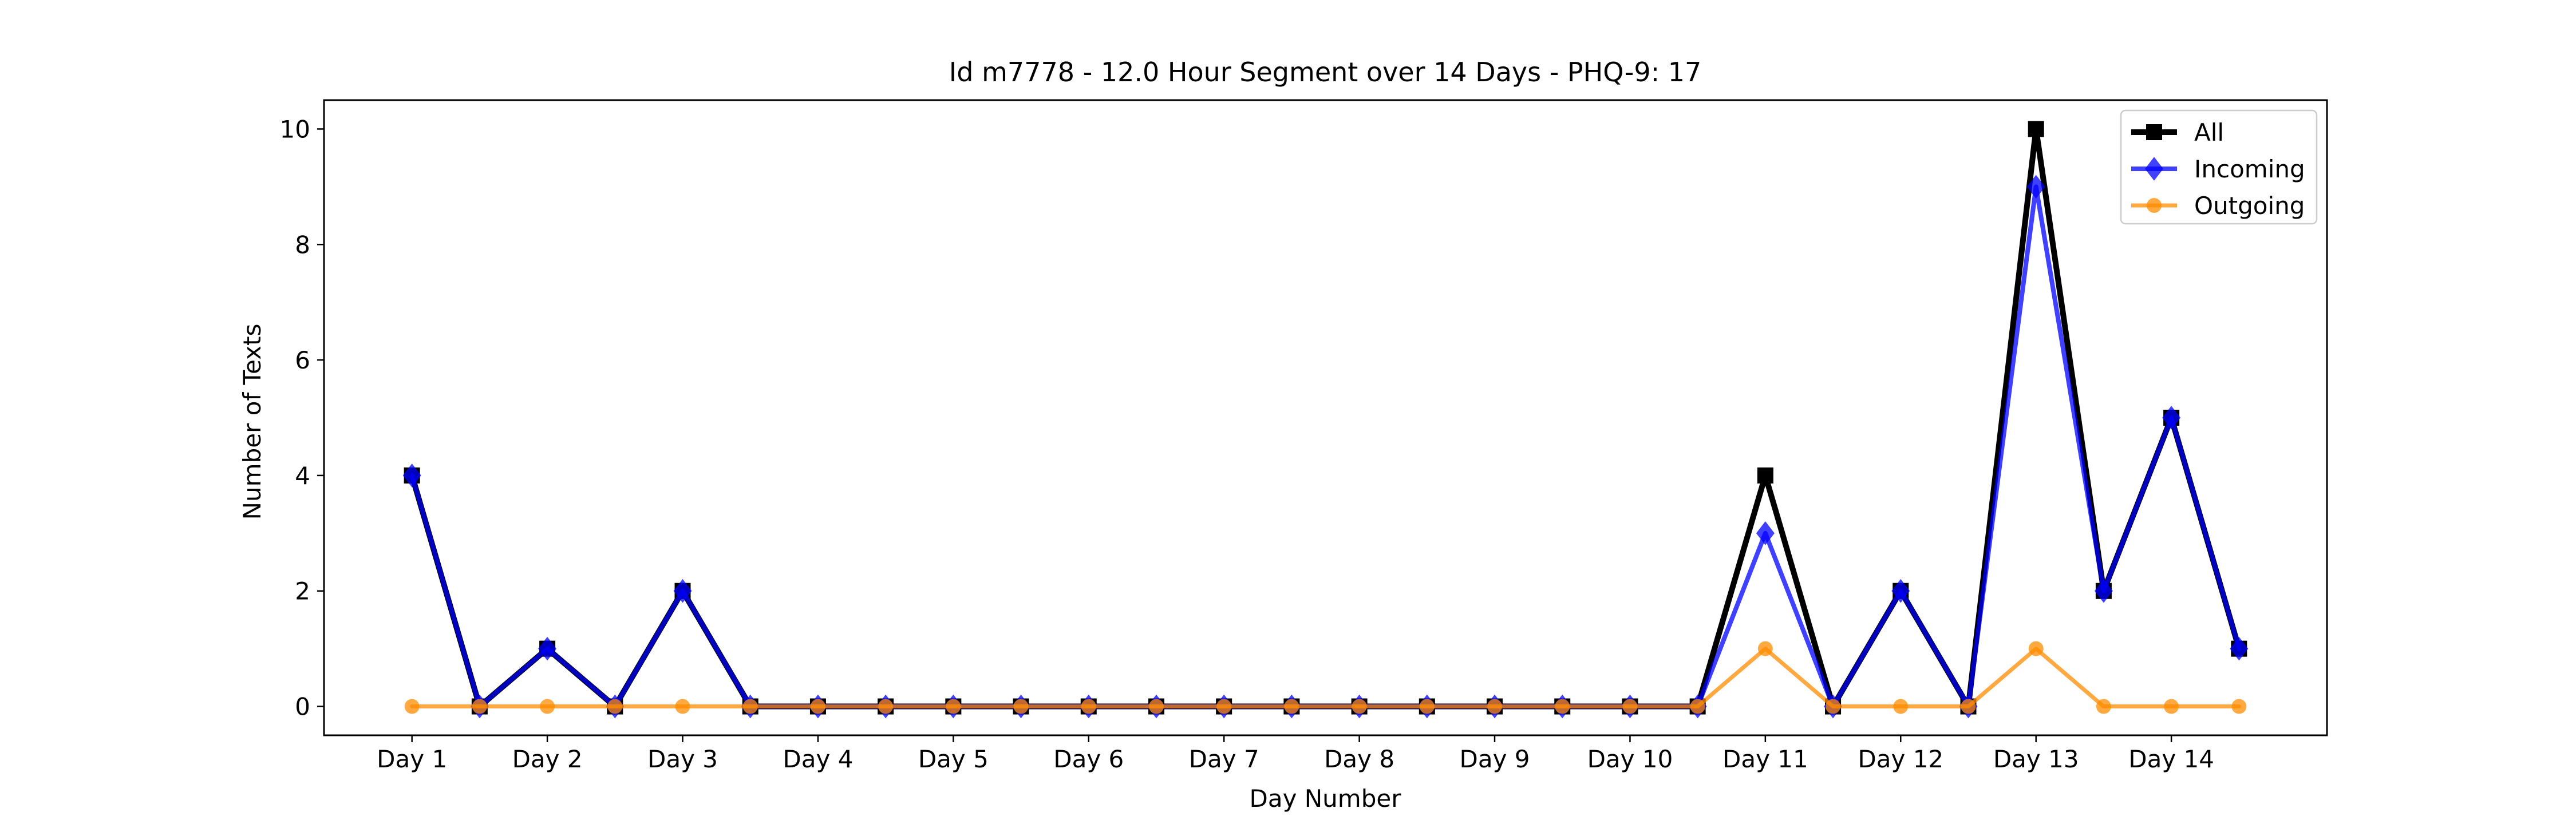 The height and width of the screenshot is (824, 2576). I want to click on x-tick-label: Day 13, so click(2036, 759).